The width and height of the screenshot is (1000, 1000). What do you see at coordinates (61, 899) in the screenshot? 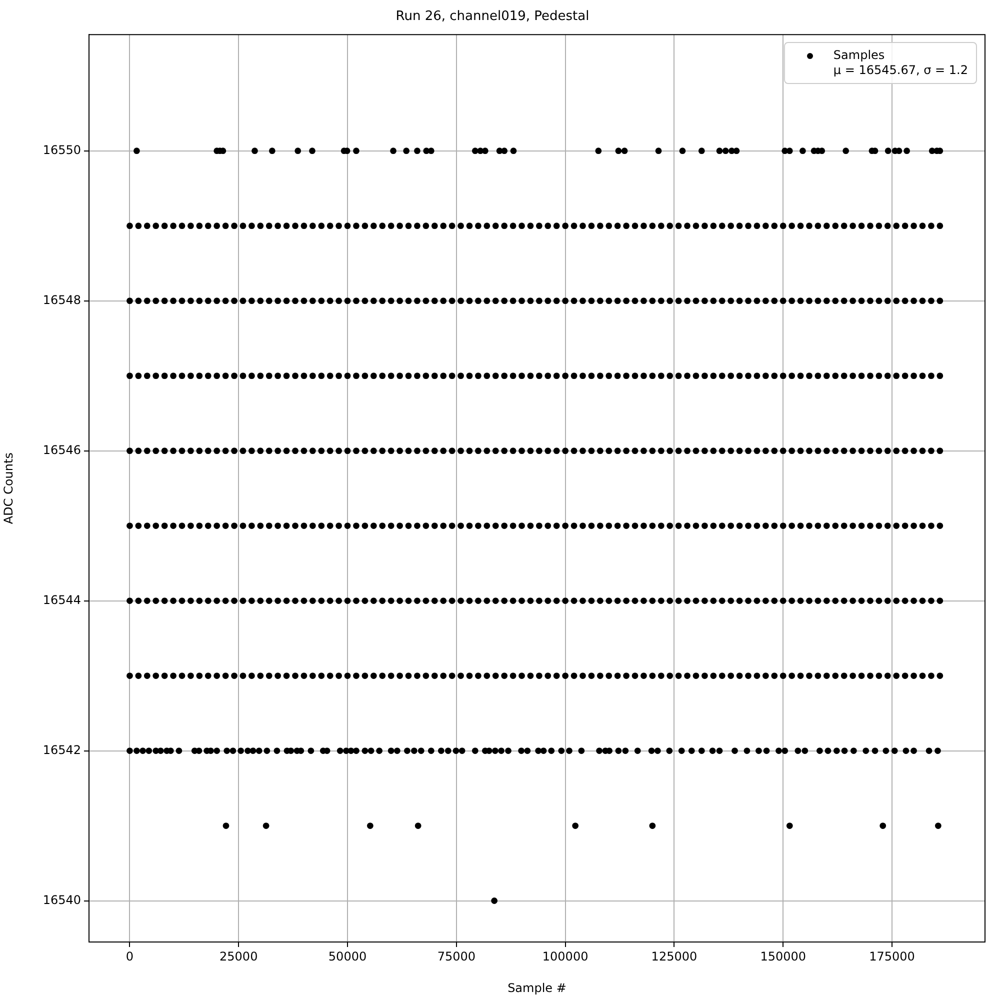
I see `y-tick-label: 16540` at bounding box center [61, 899].